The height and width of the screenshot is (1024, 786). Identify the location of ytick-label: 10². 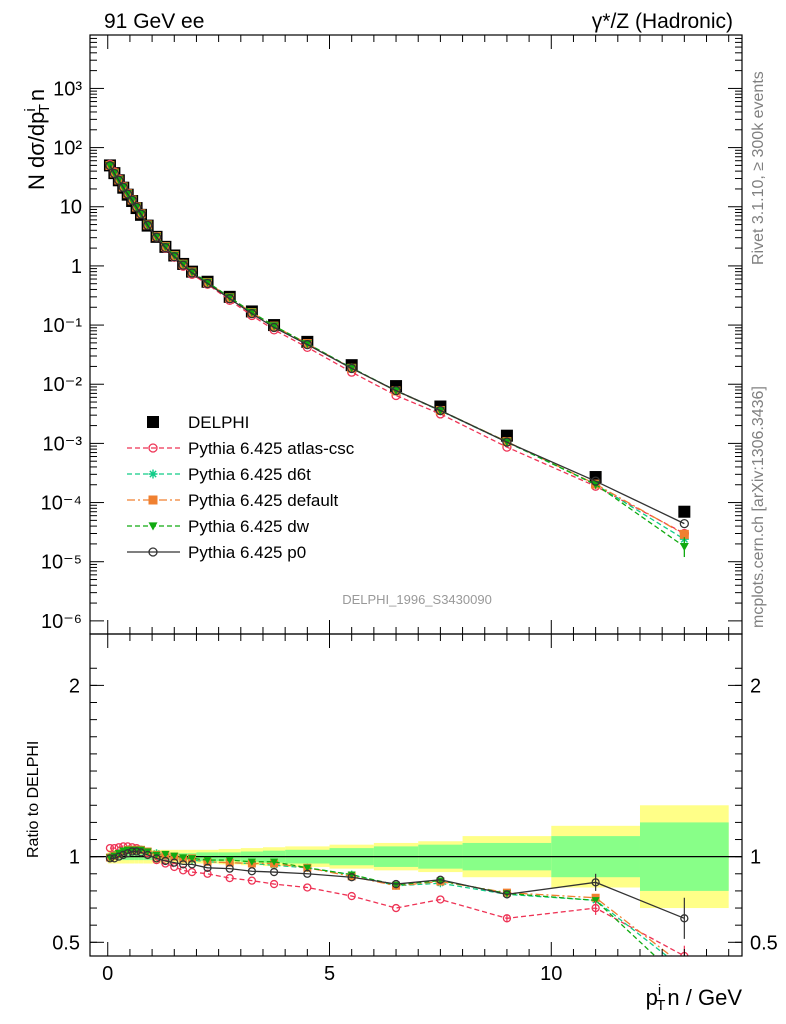
(67, 149).